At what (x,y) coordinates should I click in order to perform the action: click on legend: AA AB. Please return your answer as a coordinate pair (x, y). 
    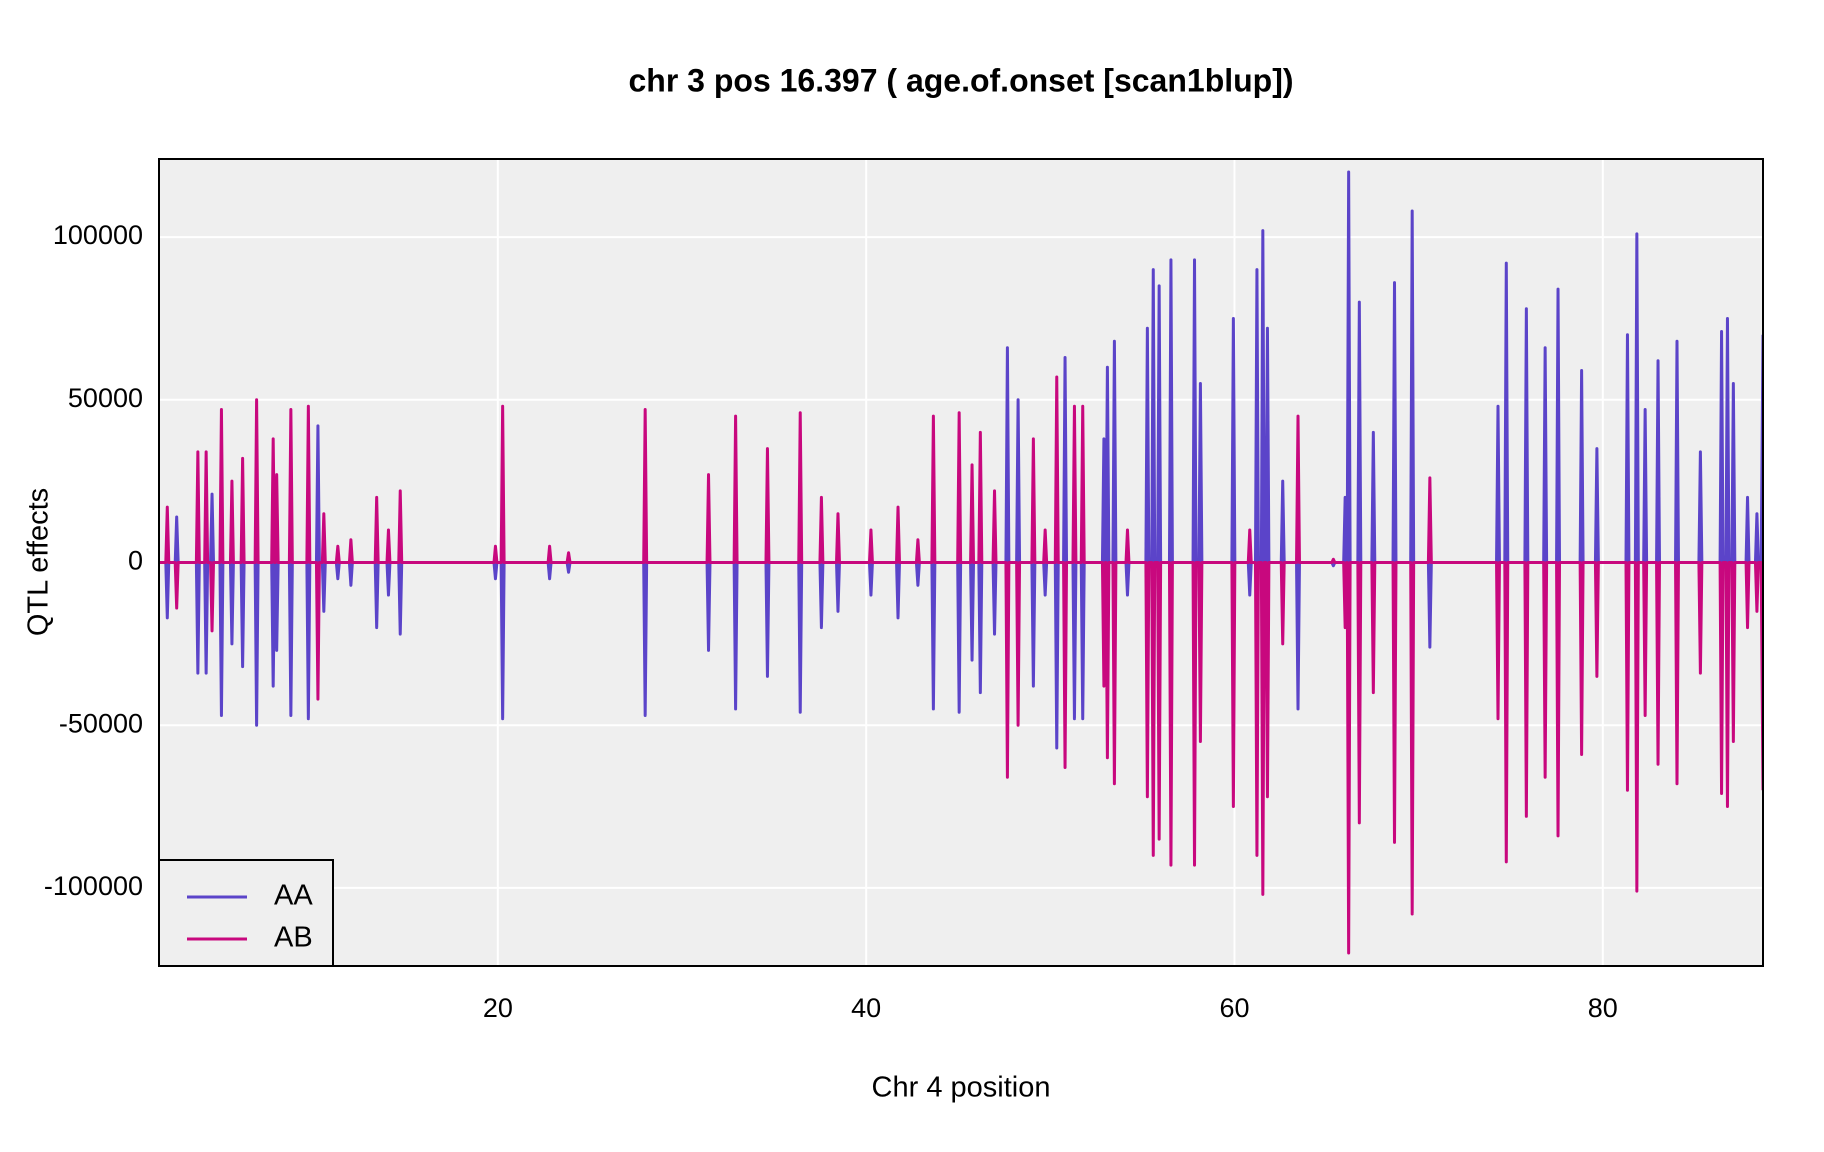
    Looking at the image, I should click on (246, 913).